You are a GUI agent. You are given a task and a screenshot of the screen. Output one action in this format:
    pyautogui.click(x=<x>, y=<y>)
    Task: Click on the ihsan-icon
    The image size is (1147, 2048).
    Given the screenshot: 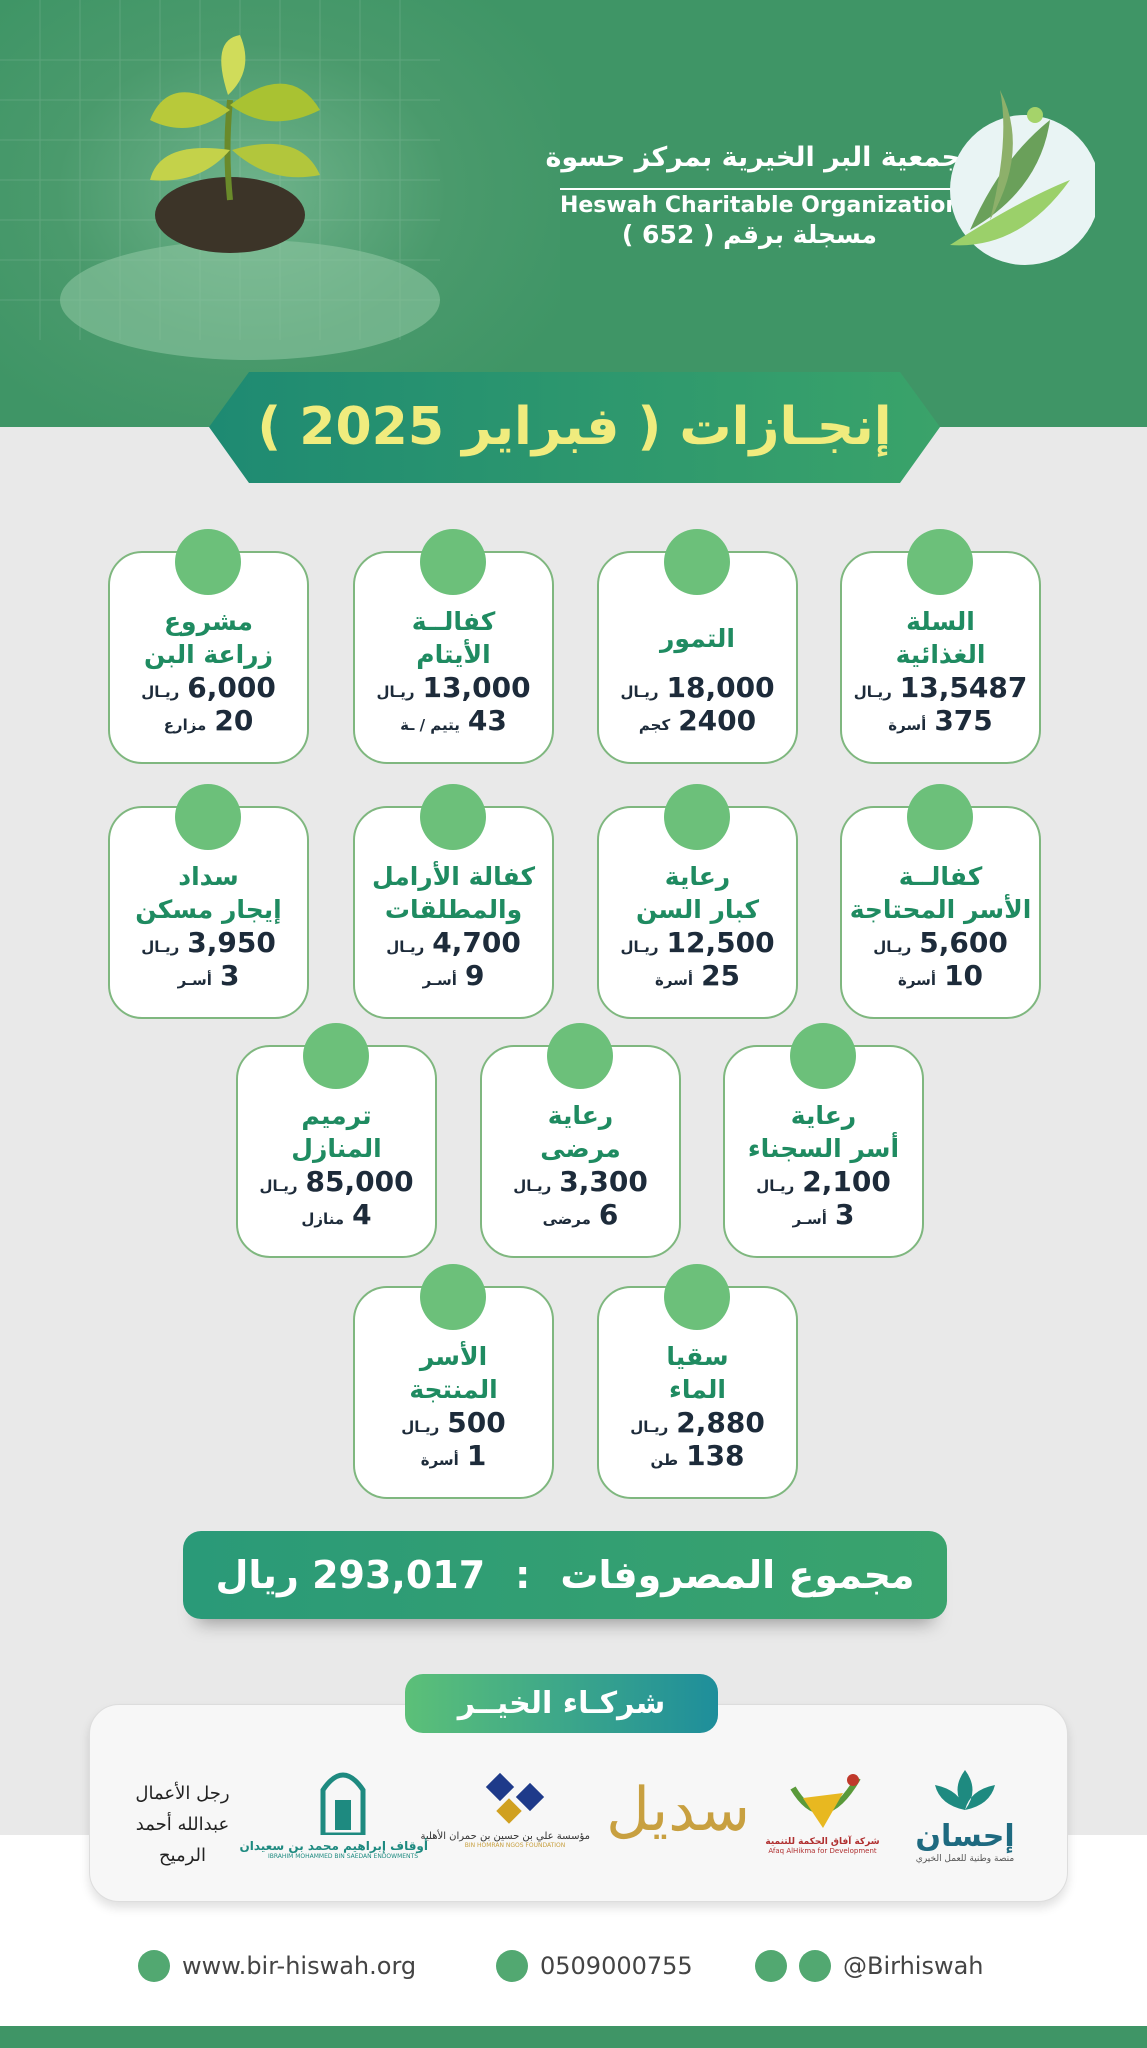 What is the action you would take?
    pyautogui.click(x=965, y=1790)
    